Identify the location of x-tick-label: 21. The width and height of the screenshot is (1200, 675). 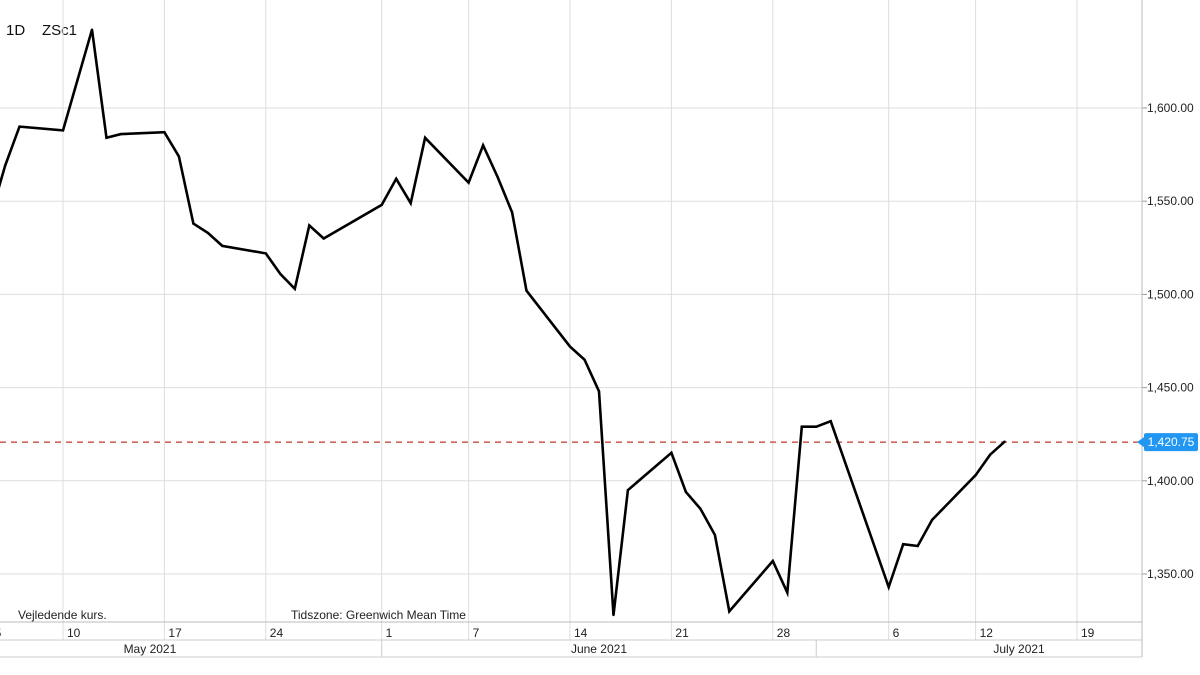
(682, 633).